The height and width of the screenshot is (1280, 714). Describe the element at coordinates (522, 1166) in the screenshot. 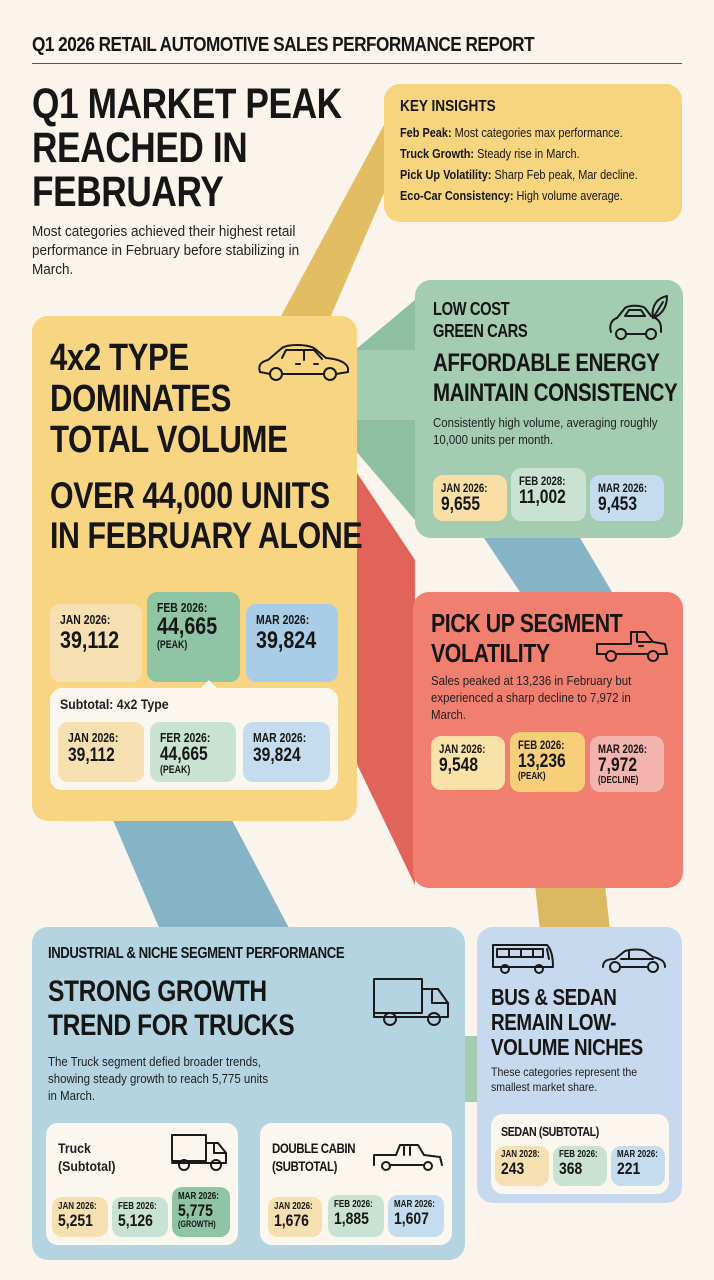

I see `month-tile-jan: JAN 2028: 243` at that location.